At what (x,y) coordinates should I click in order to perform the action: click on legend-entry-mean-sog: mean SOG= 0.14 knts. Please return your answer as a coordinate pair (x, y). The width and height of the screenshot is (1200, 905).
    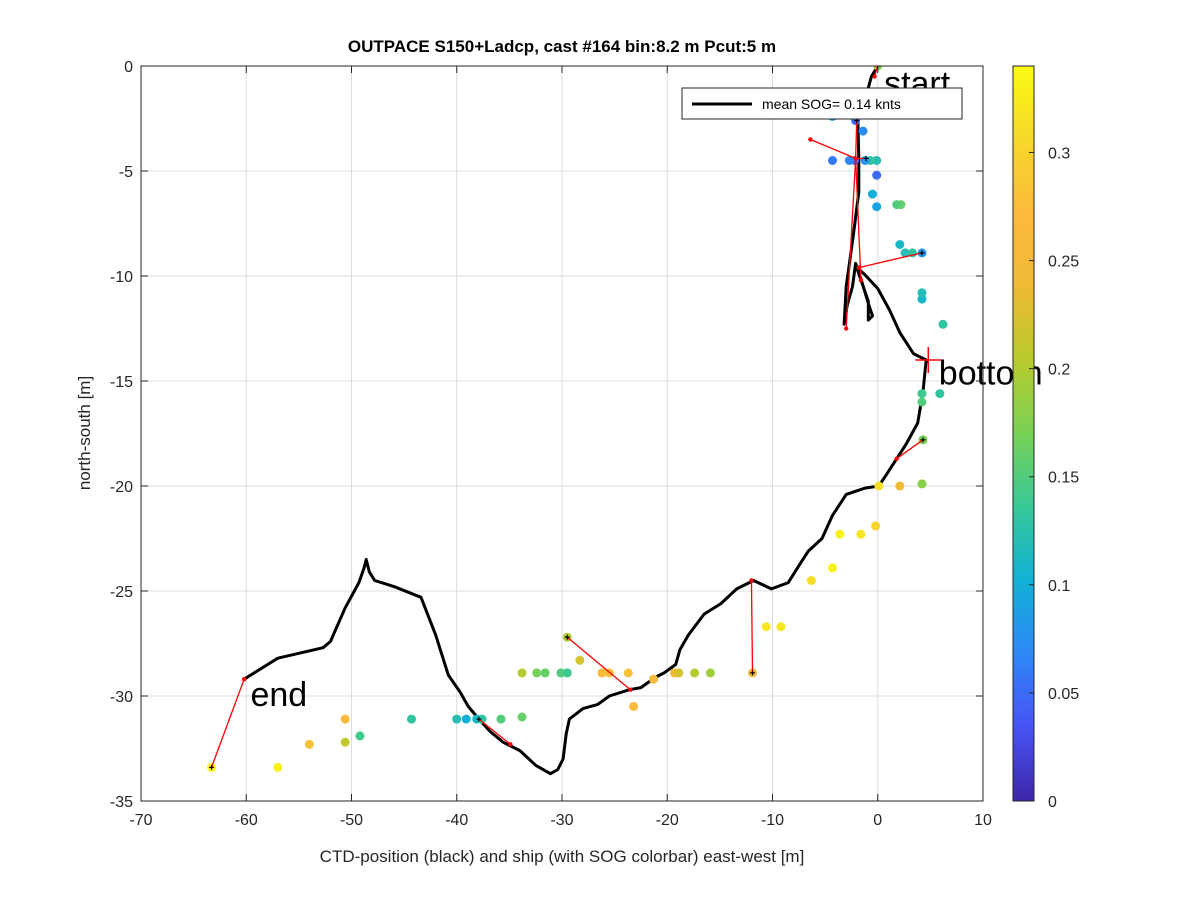
    Looking at the image, I should click on (831, 104).